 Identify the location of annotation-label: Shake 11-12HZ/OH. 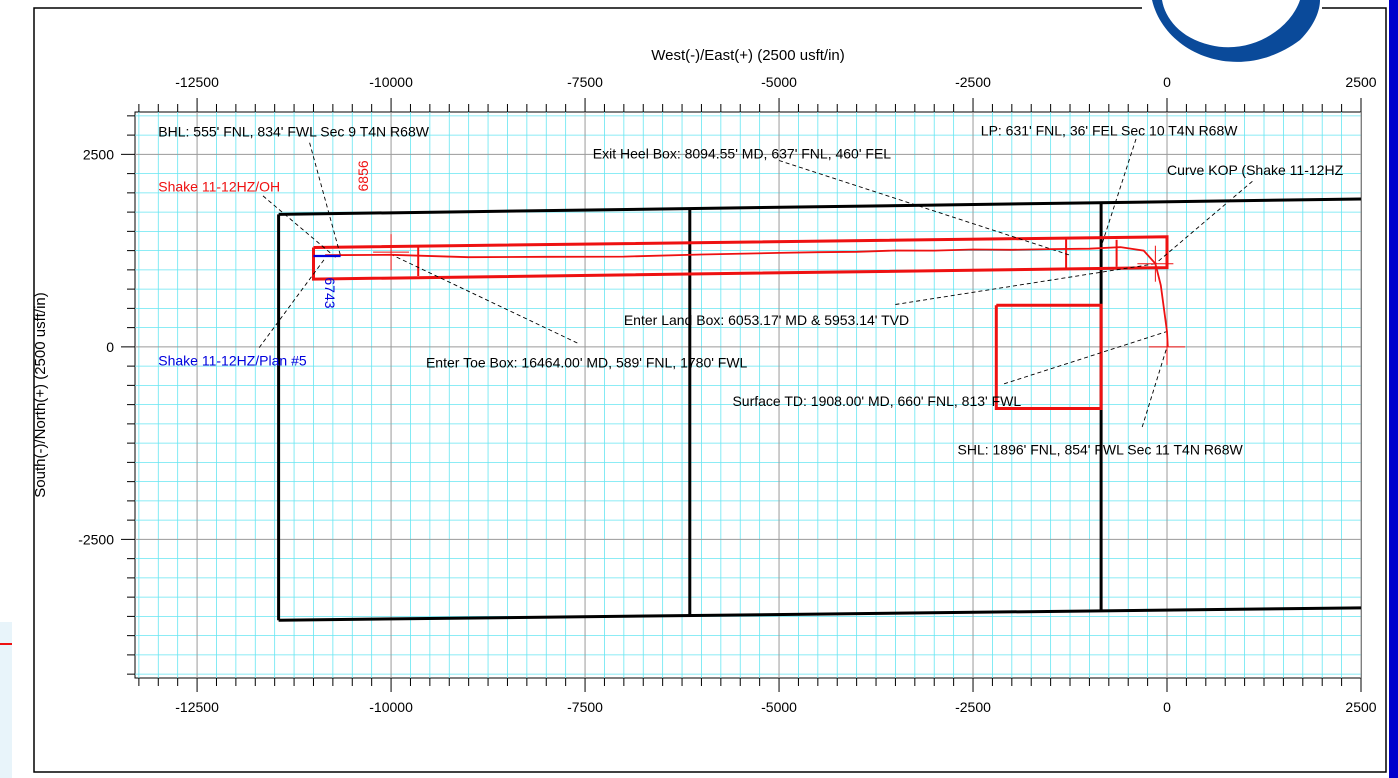
(219, 187).